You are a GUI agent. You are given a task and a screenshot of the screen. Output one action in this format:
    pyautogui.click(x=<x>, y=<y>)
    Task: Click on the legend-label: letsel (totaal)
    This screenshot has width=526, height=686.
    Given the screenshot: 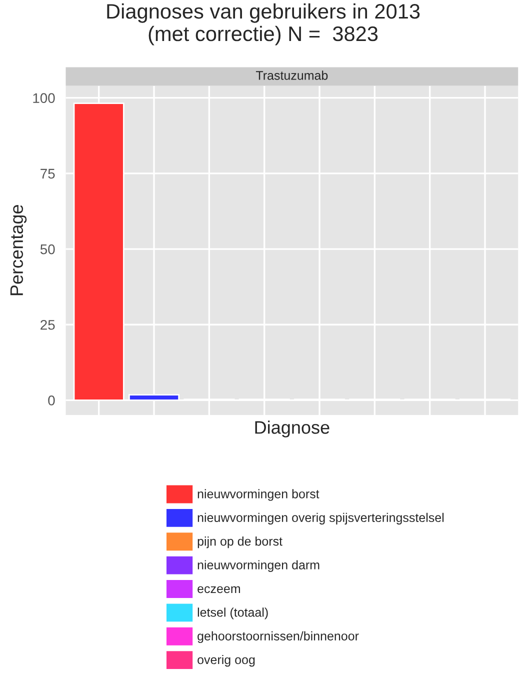 What is the action you would take?
    pyautogui.click(x=233, y=614)
    